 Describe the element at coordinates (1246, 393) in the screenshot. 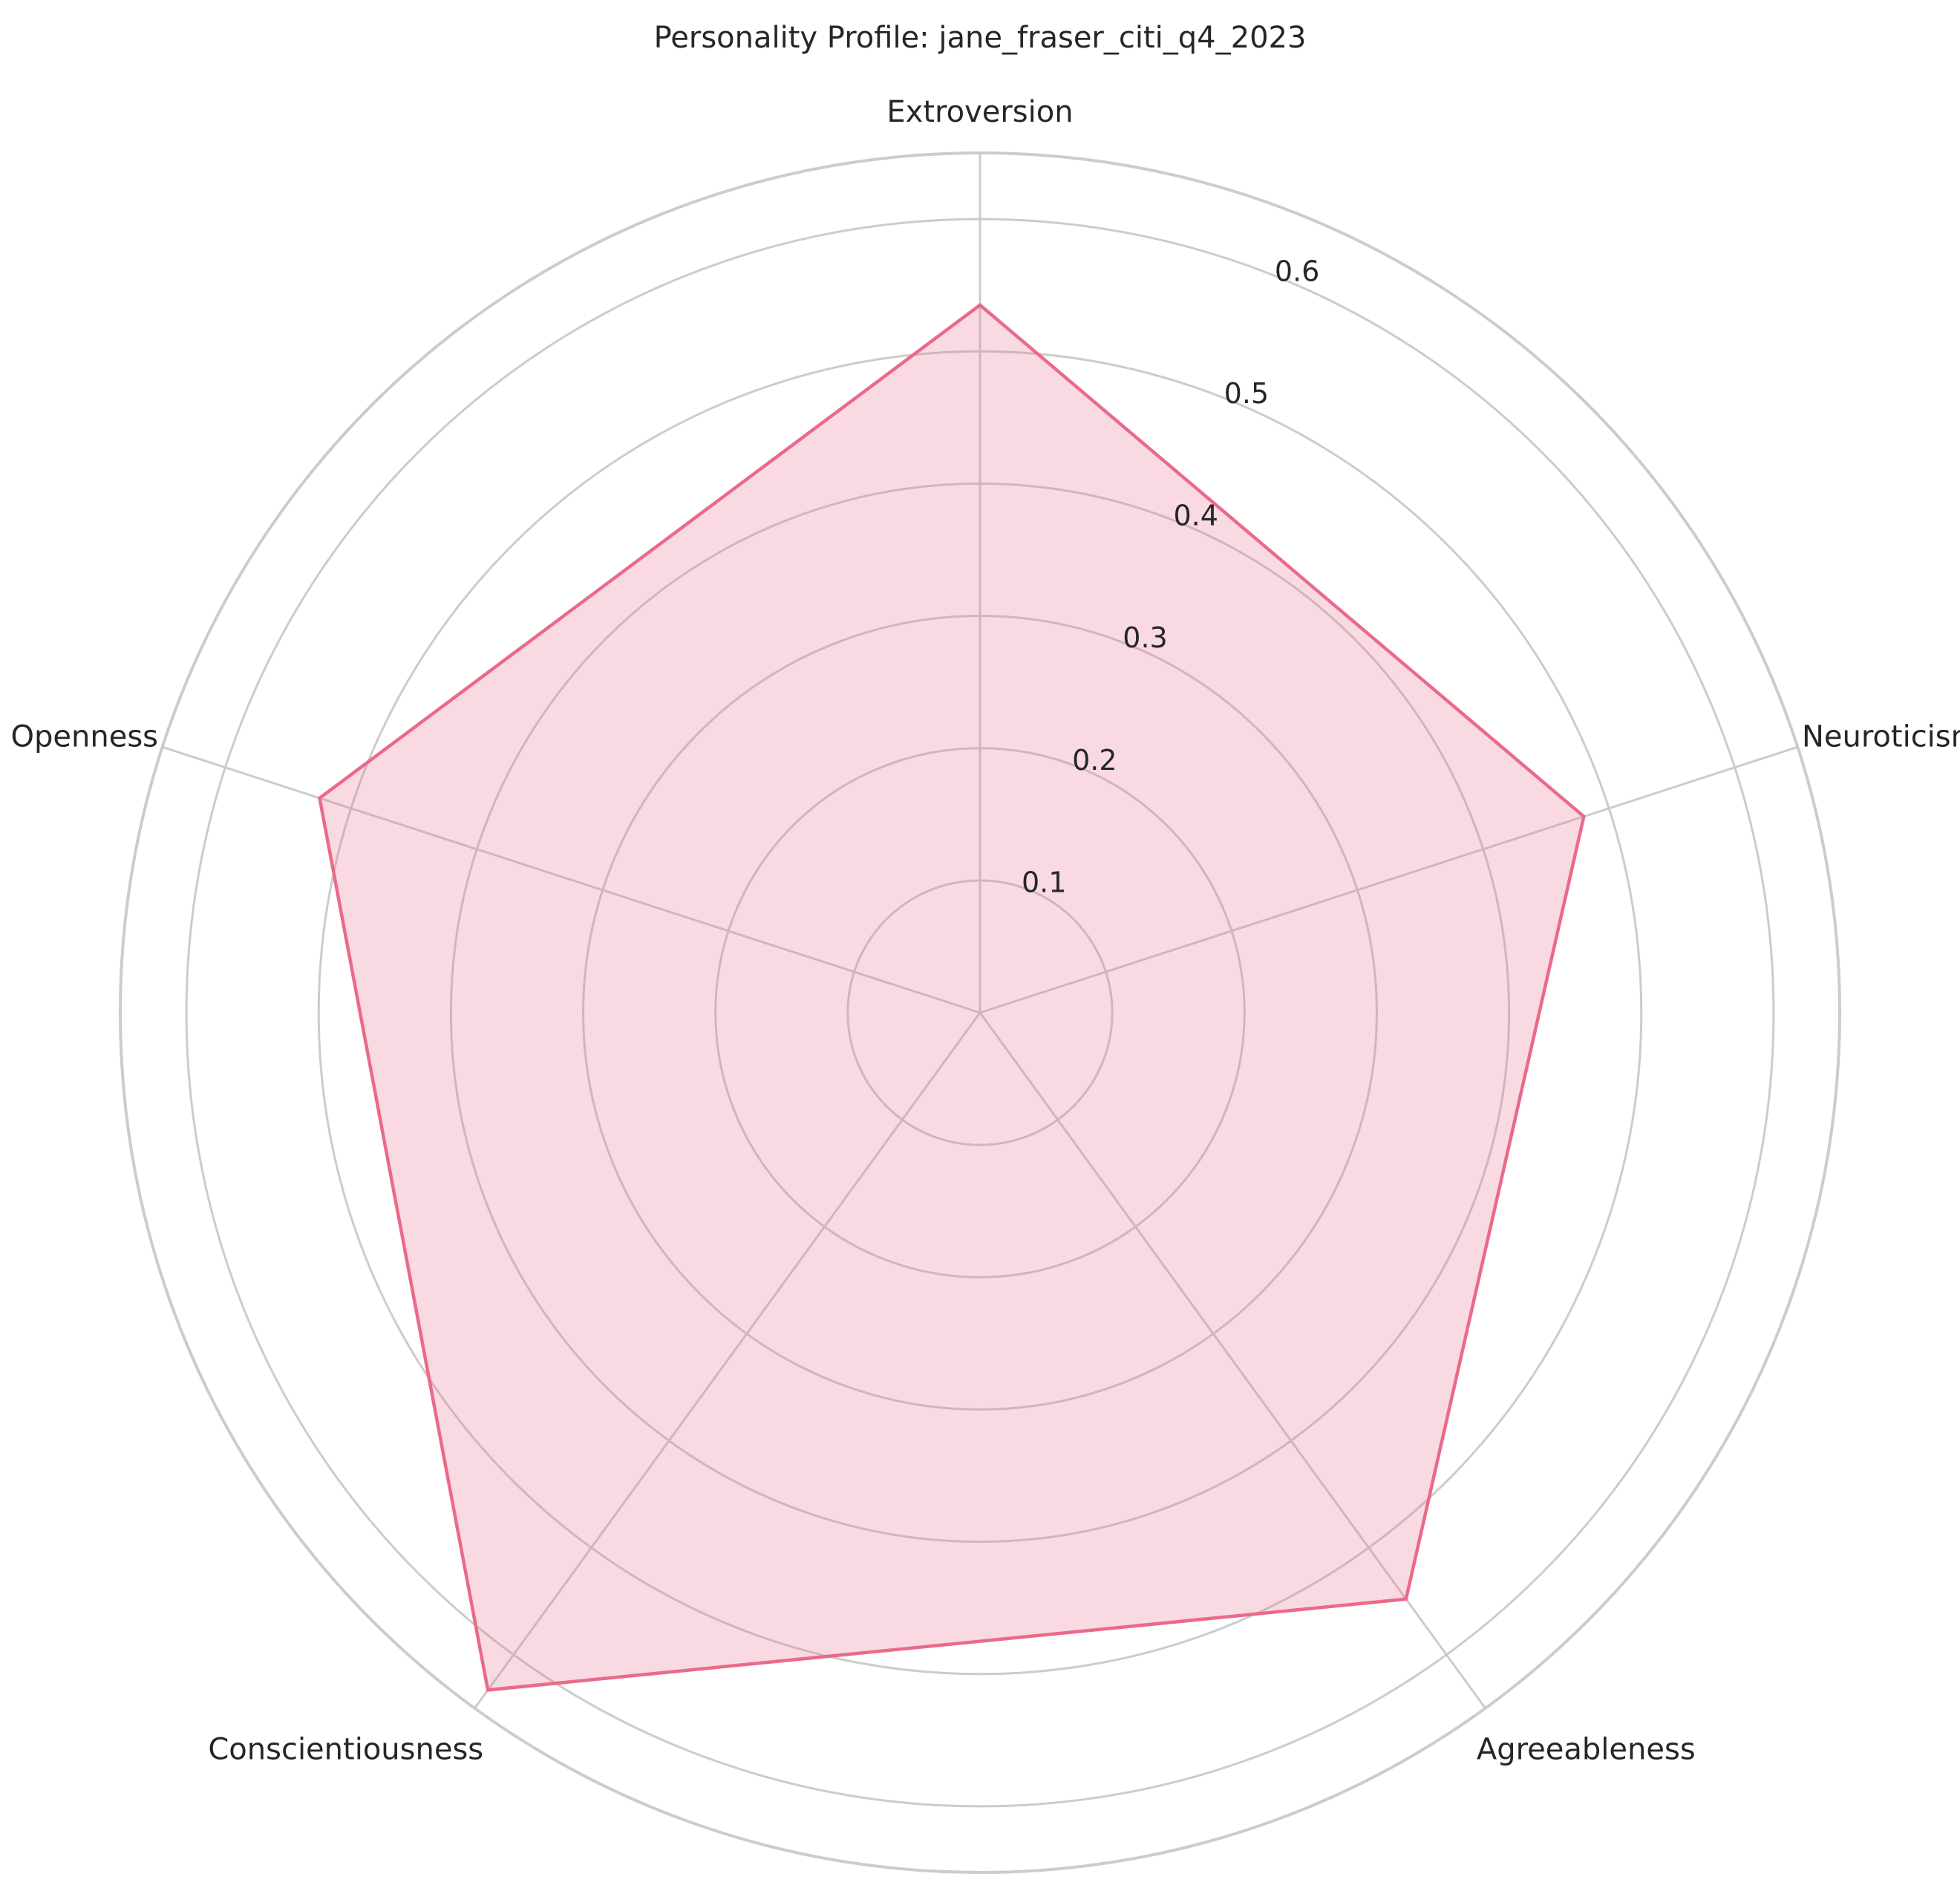

I see `radial-tick-label-5: 0.5` at that location.